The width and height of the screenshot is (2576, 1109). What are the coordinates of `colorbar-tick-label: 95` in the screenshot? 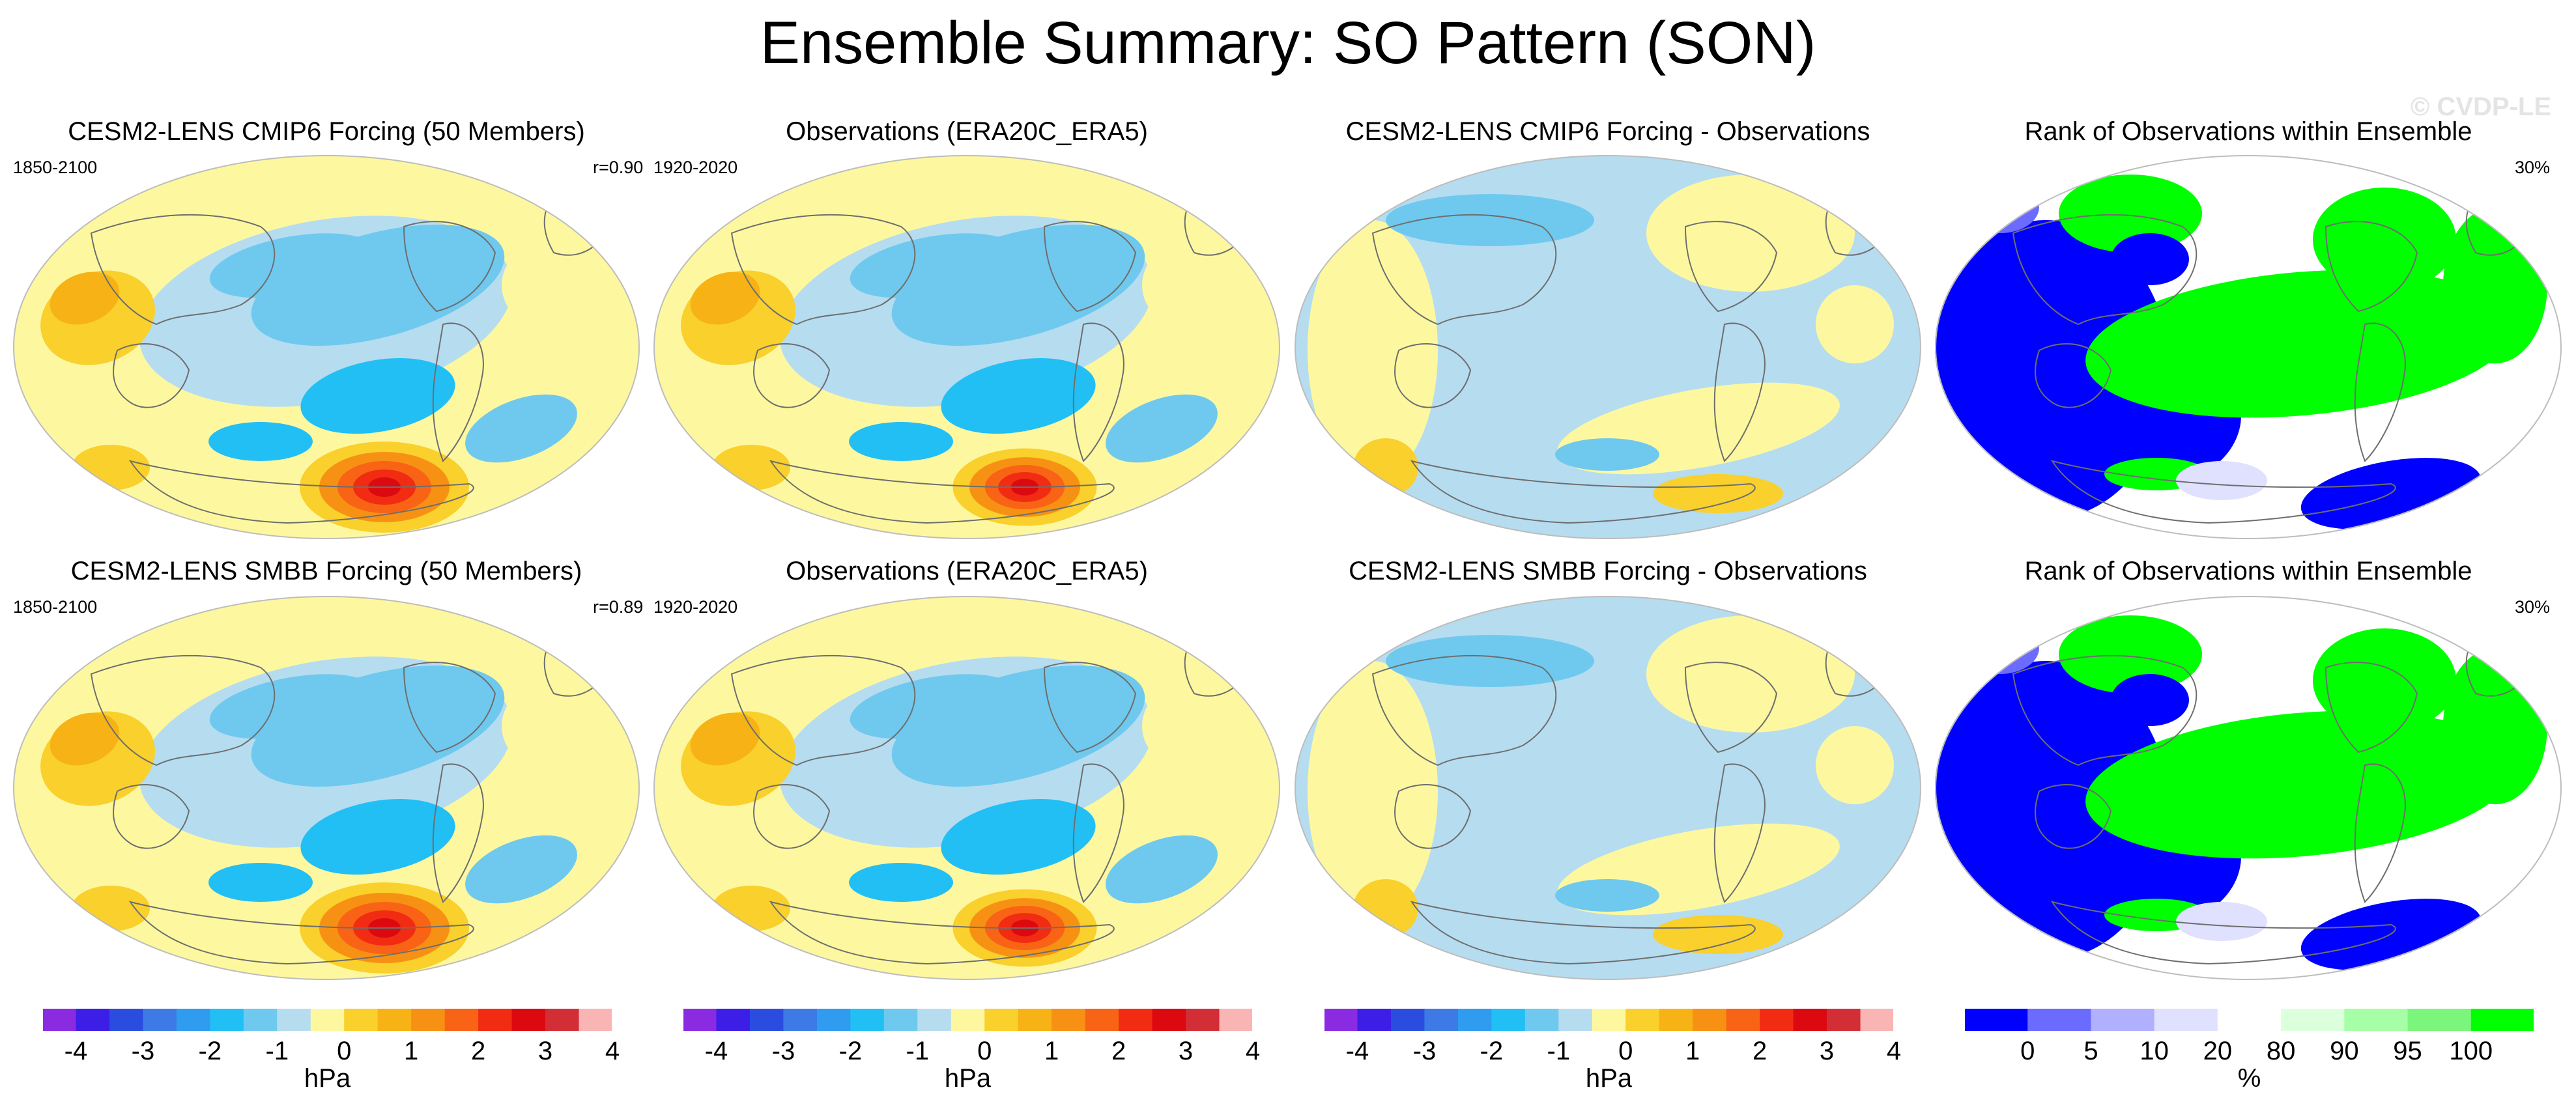 It's located at (2407, 1051).